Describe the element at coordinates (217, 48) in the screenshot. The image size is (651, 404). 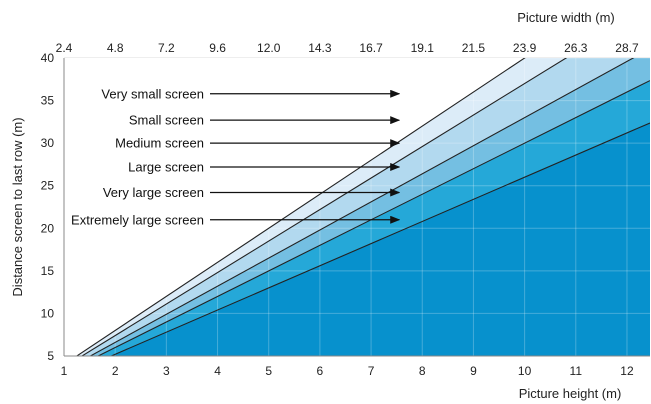
I see `x-top-tick-label: 9.6` at that location.